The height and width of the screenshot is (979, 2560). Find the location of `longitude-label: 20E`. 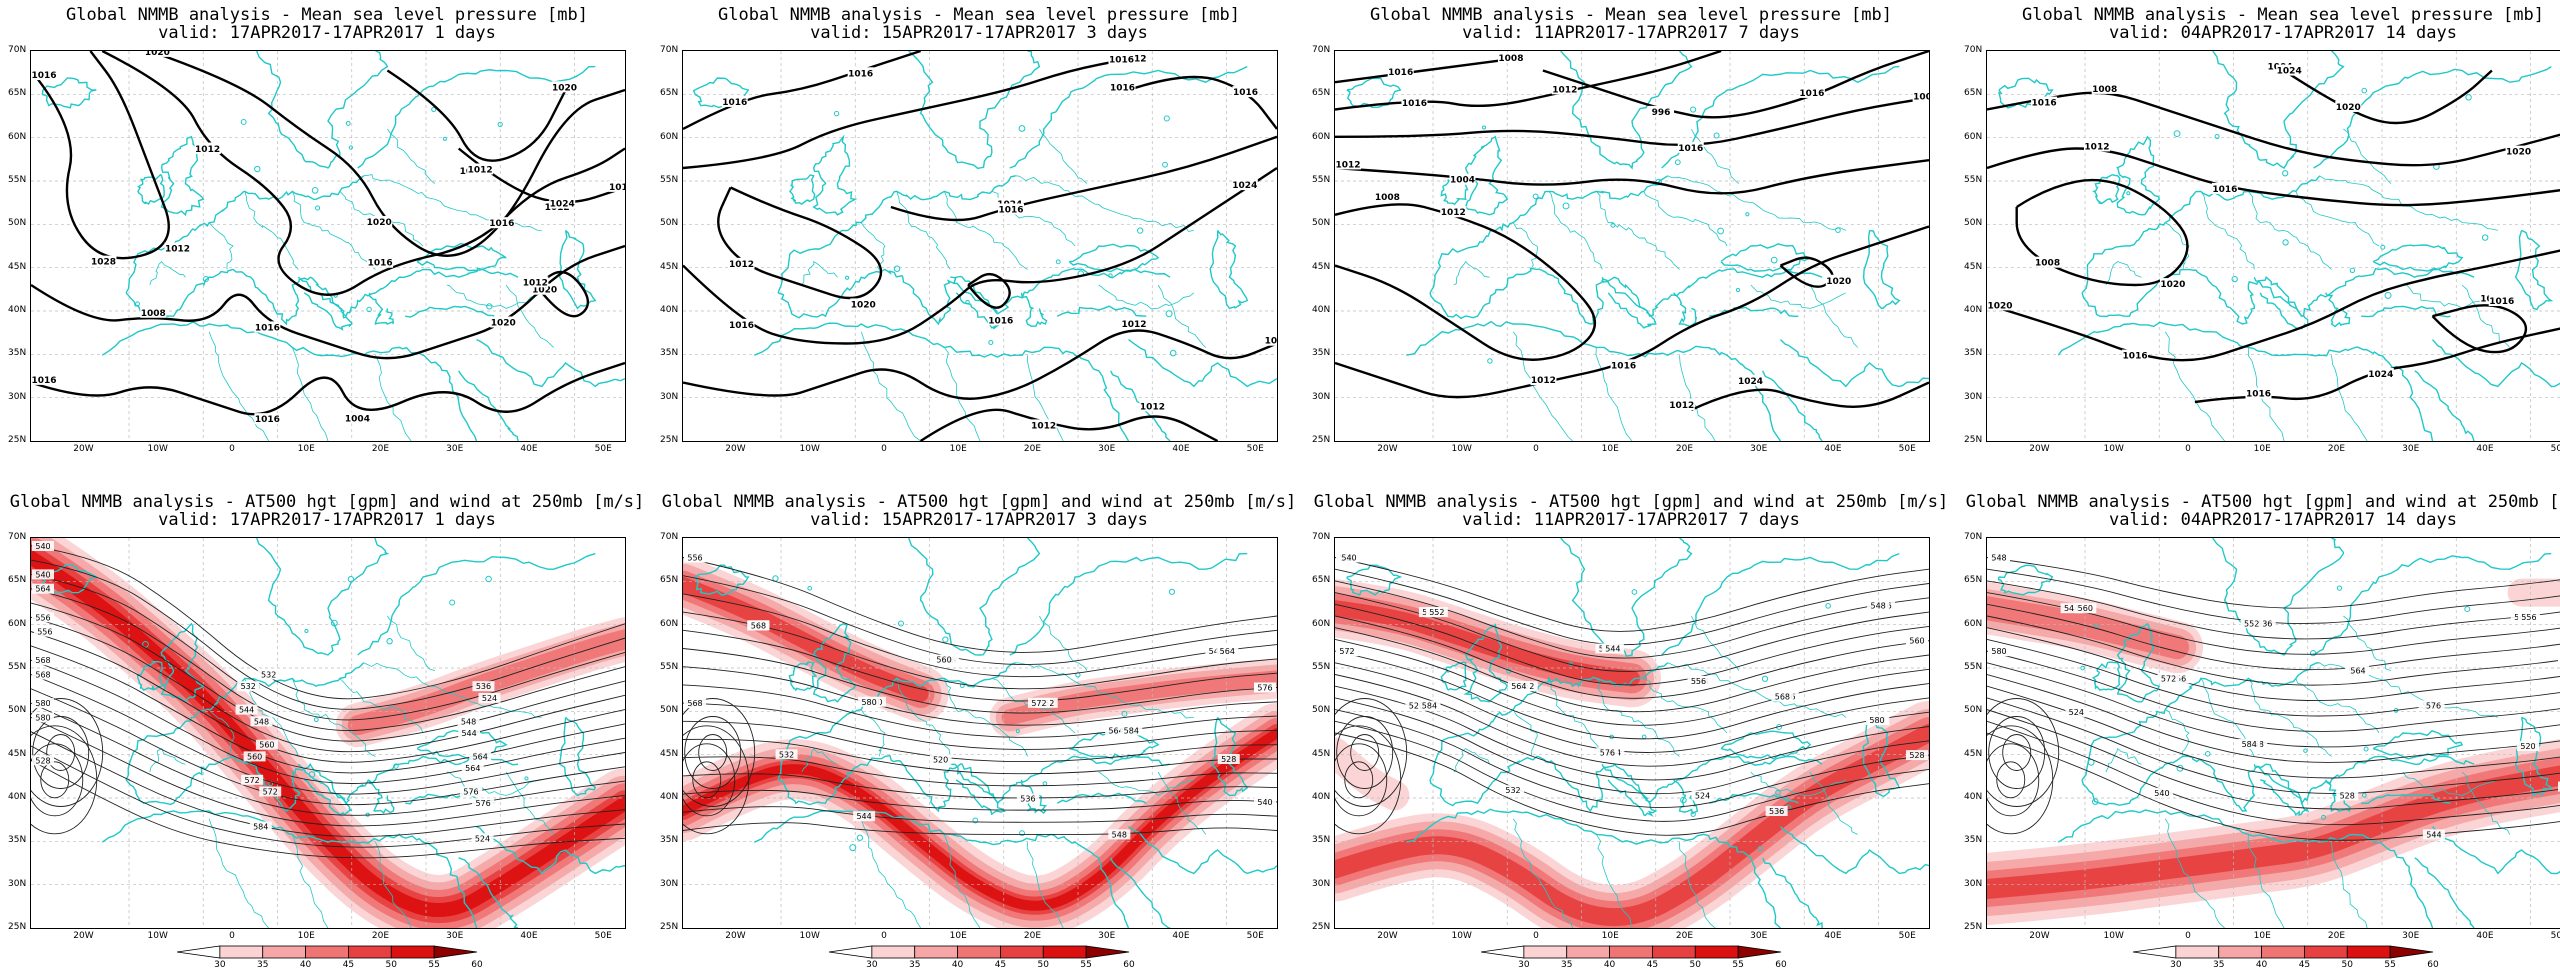

longitude-label: 20E is located at coordinates (1684, 449).